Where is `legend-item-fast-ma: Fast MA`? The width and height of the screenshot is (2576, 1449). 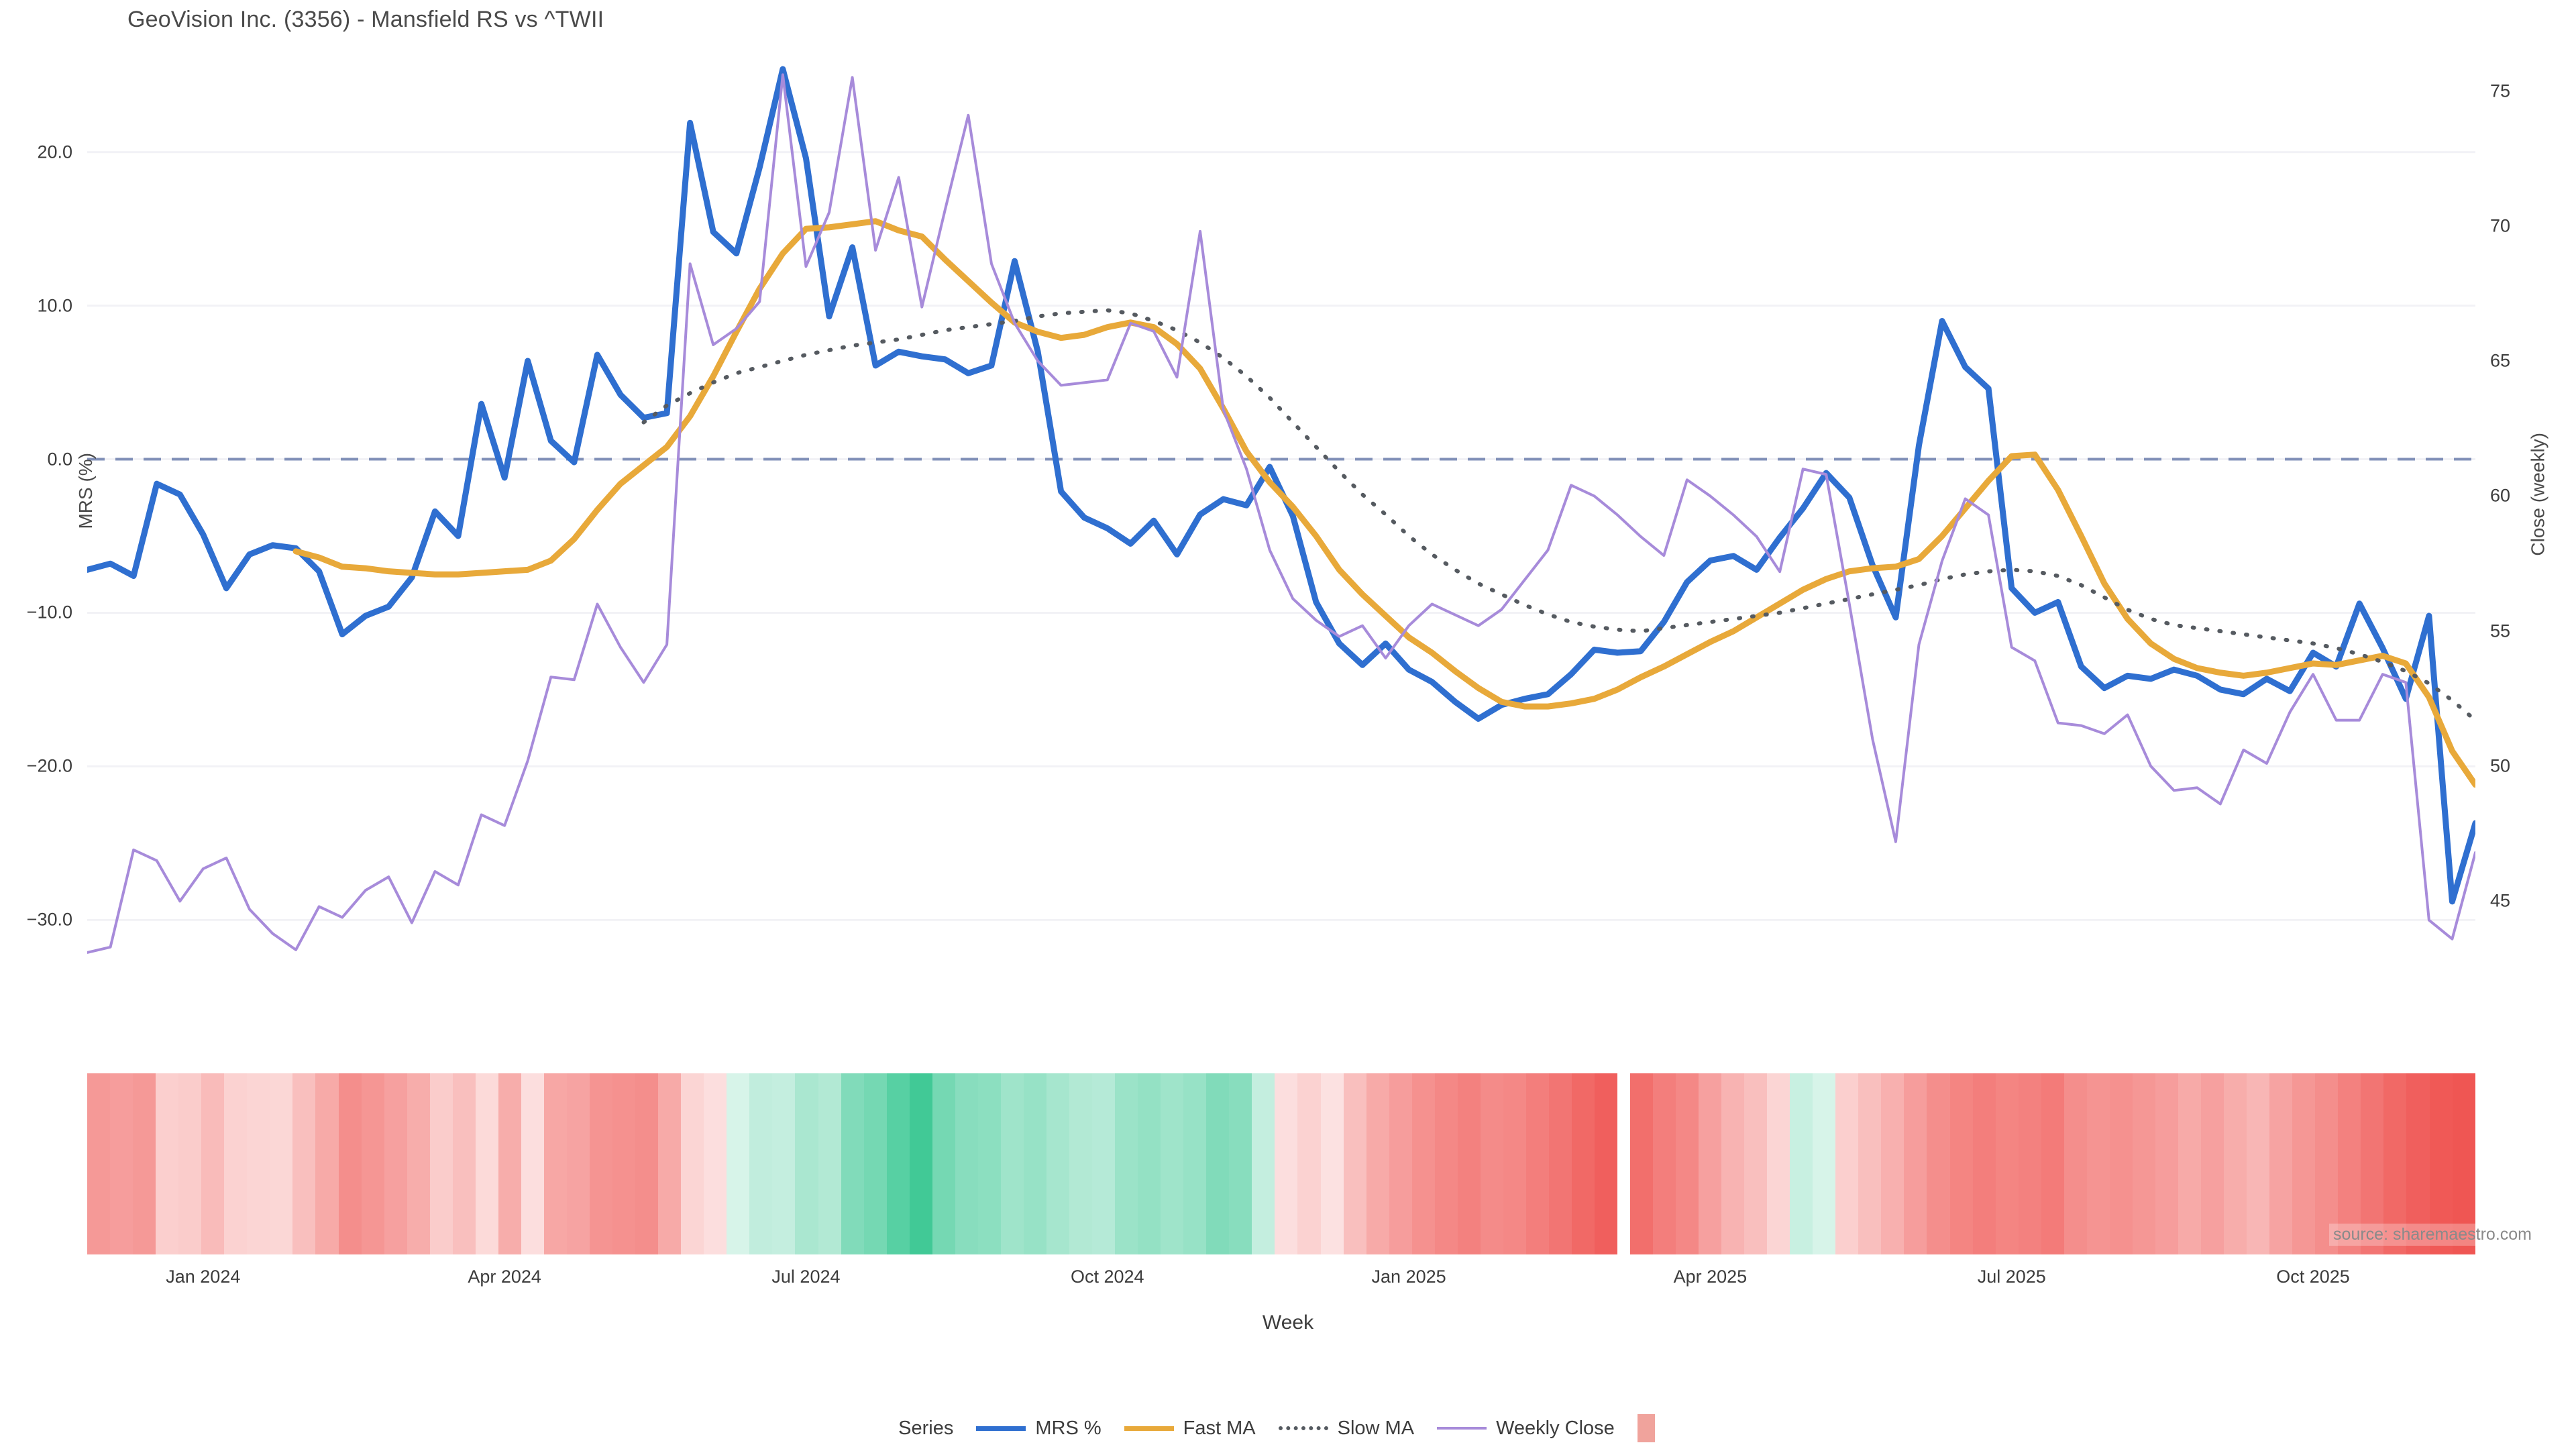 legend-item-fast-ma: Fast MA is located at coordinates (1190, 1428).